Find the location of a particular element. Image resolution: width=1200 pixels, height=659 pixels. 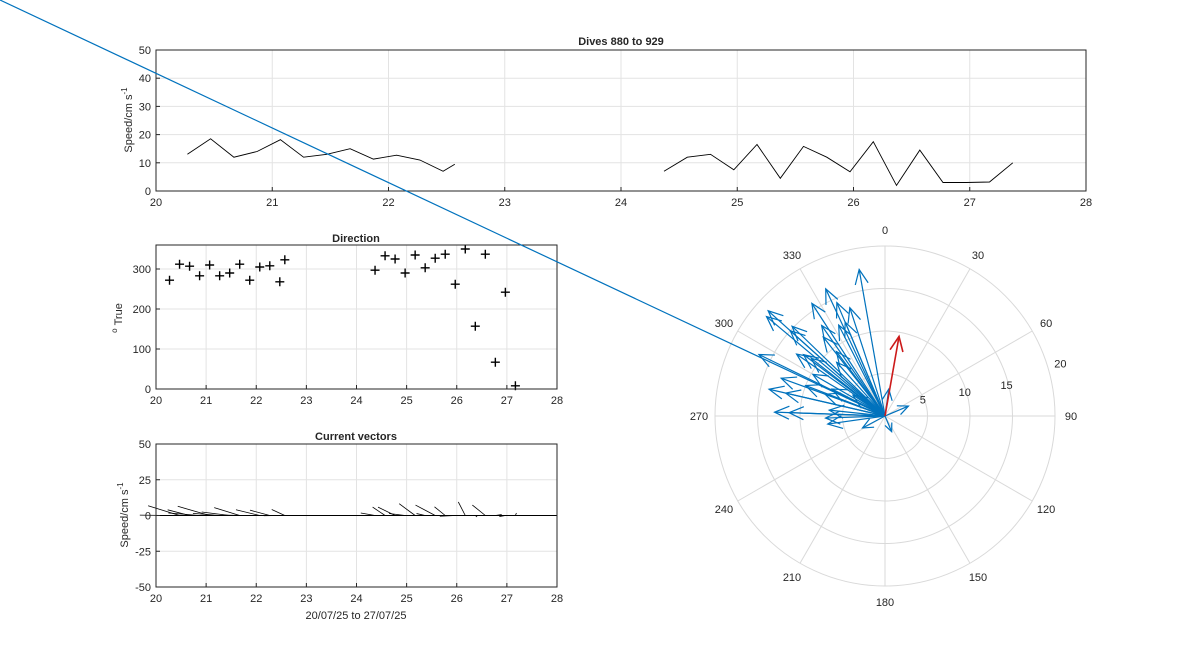

polar-angle-label: 270 is located at coordinates (699, 417).